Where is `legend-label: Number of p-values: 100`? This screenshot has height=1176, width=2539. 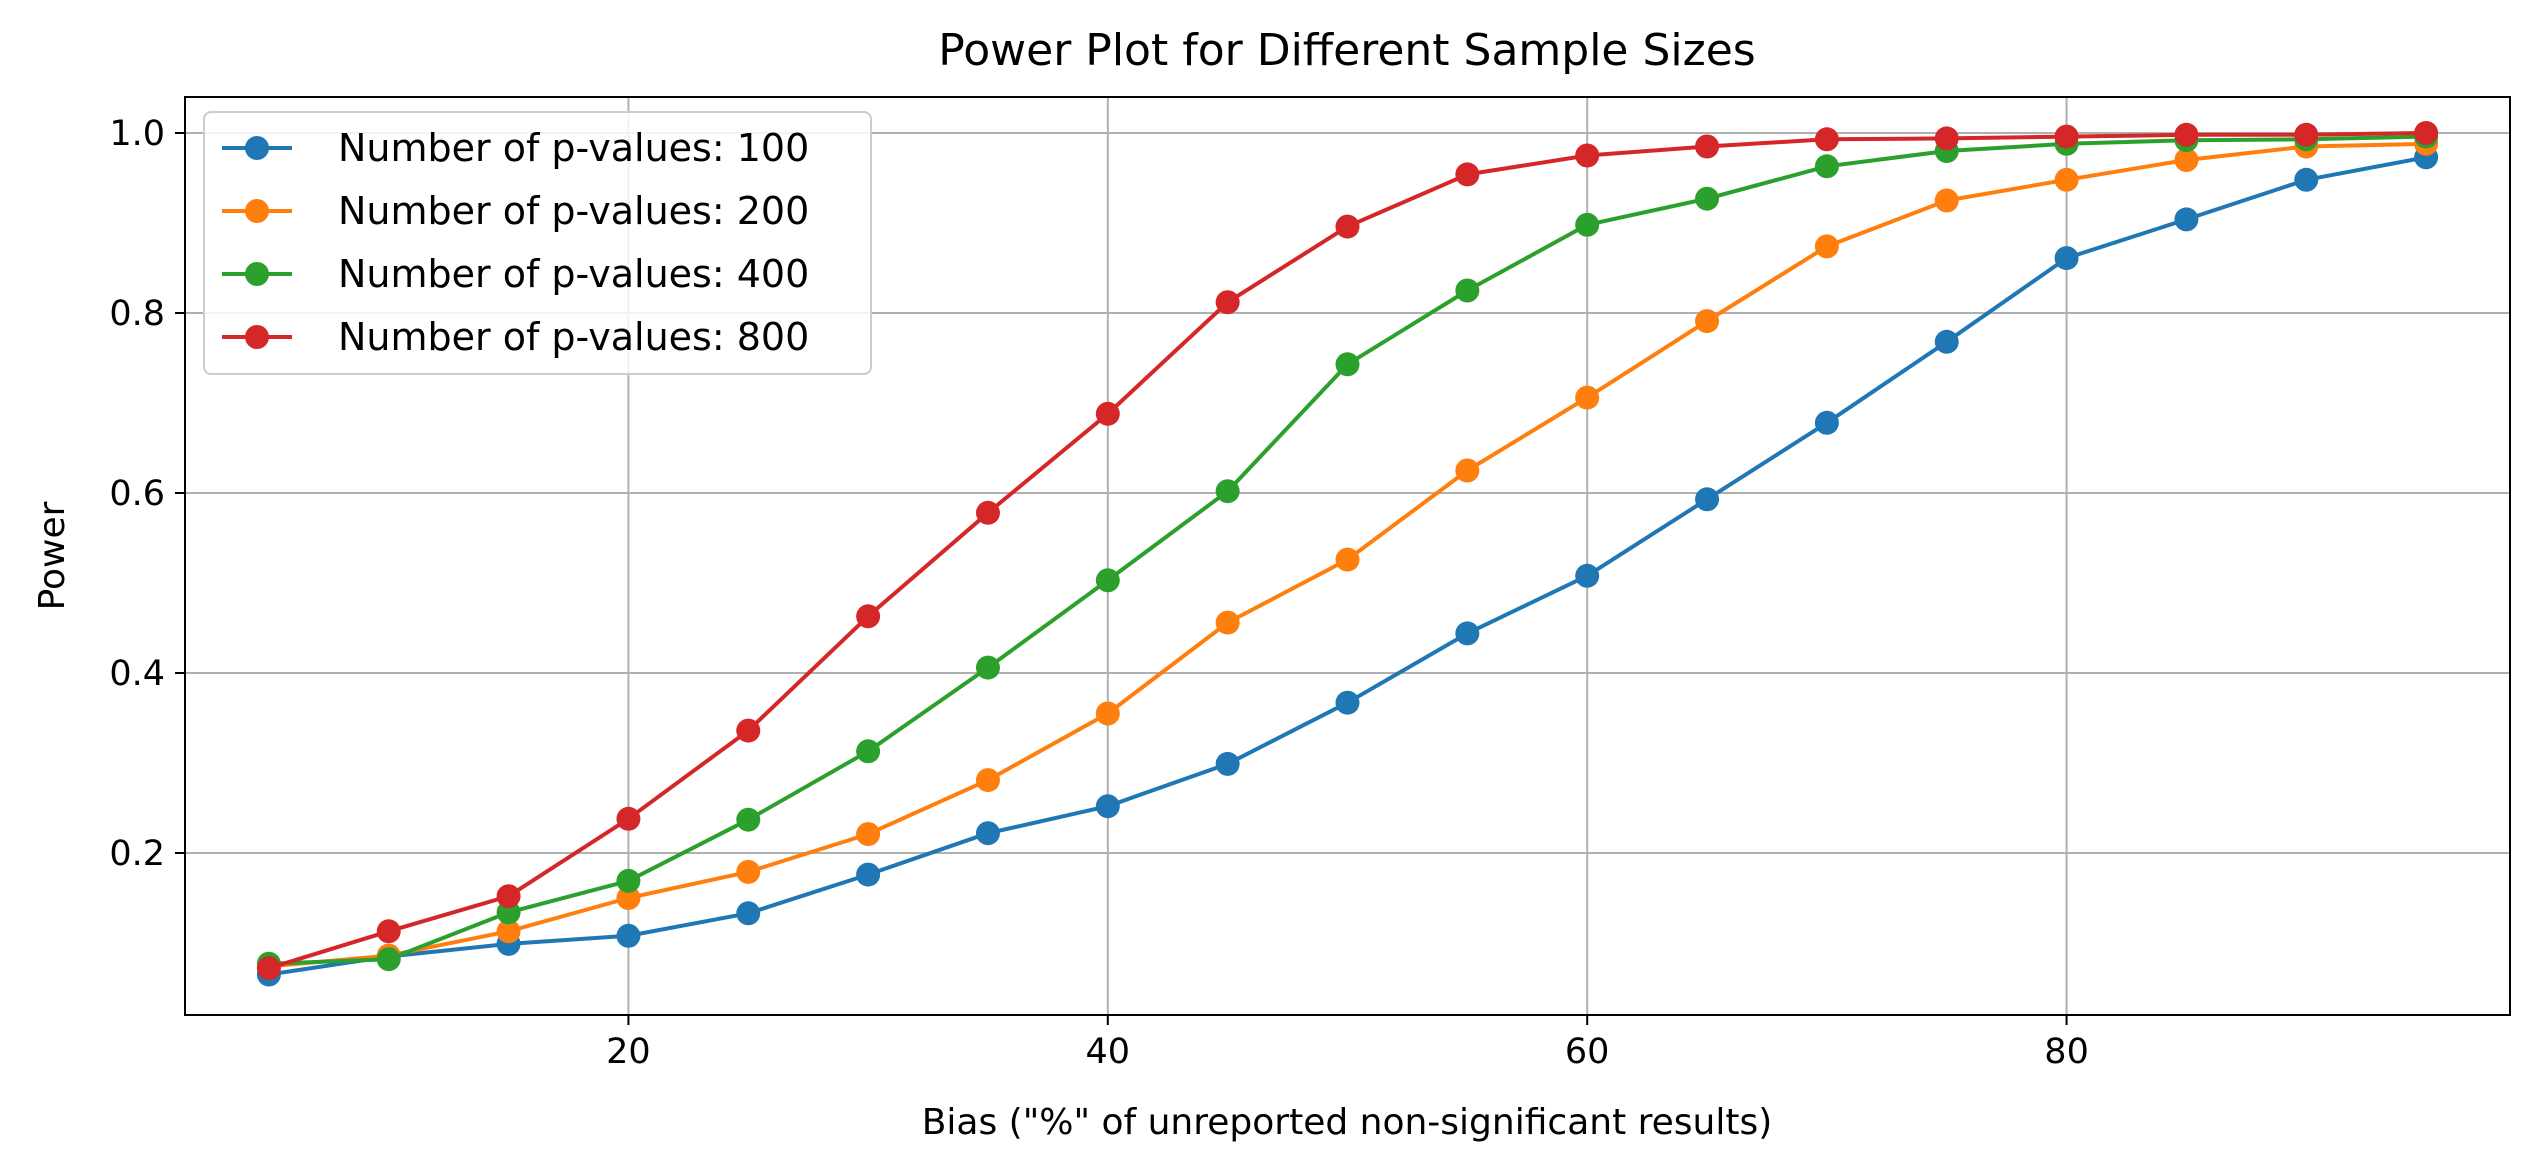 legend-label: Number of p-values: 100 is located at coordinates (573, 148).